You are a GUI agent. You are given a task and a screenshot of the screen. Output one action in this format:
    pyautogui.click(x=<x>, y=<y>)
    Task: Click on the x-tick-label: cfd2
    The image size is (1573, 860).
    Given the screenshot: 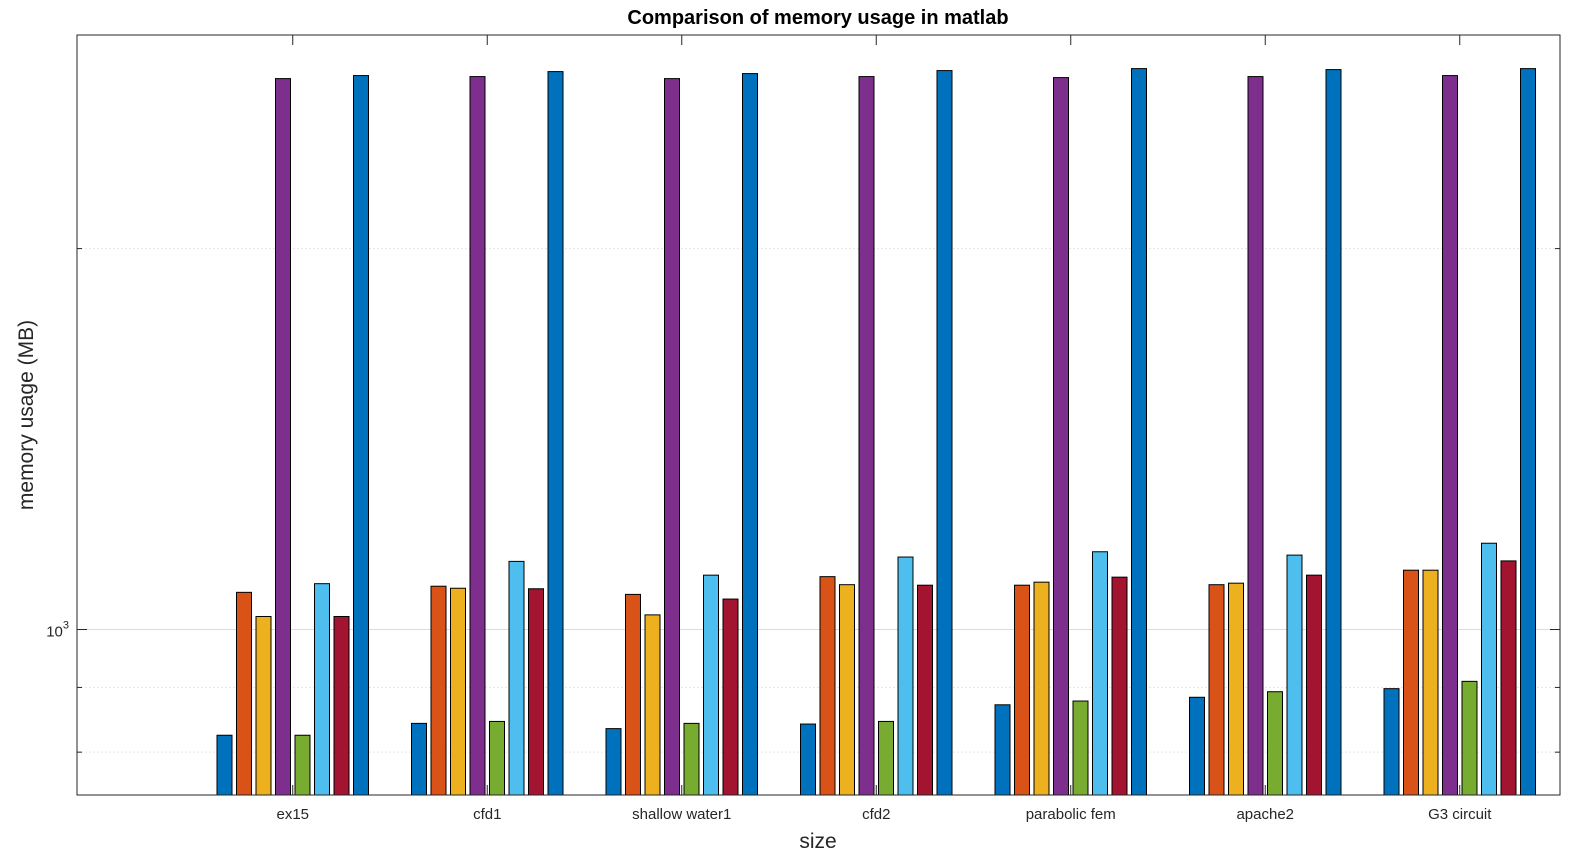 What is the action you would take?
    pyautogui.click(x=876, y=814)
    